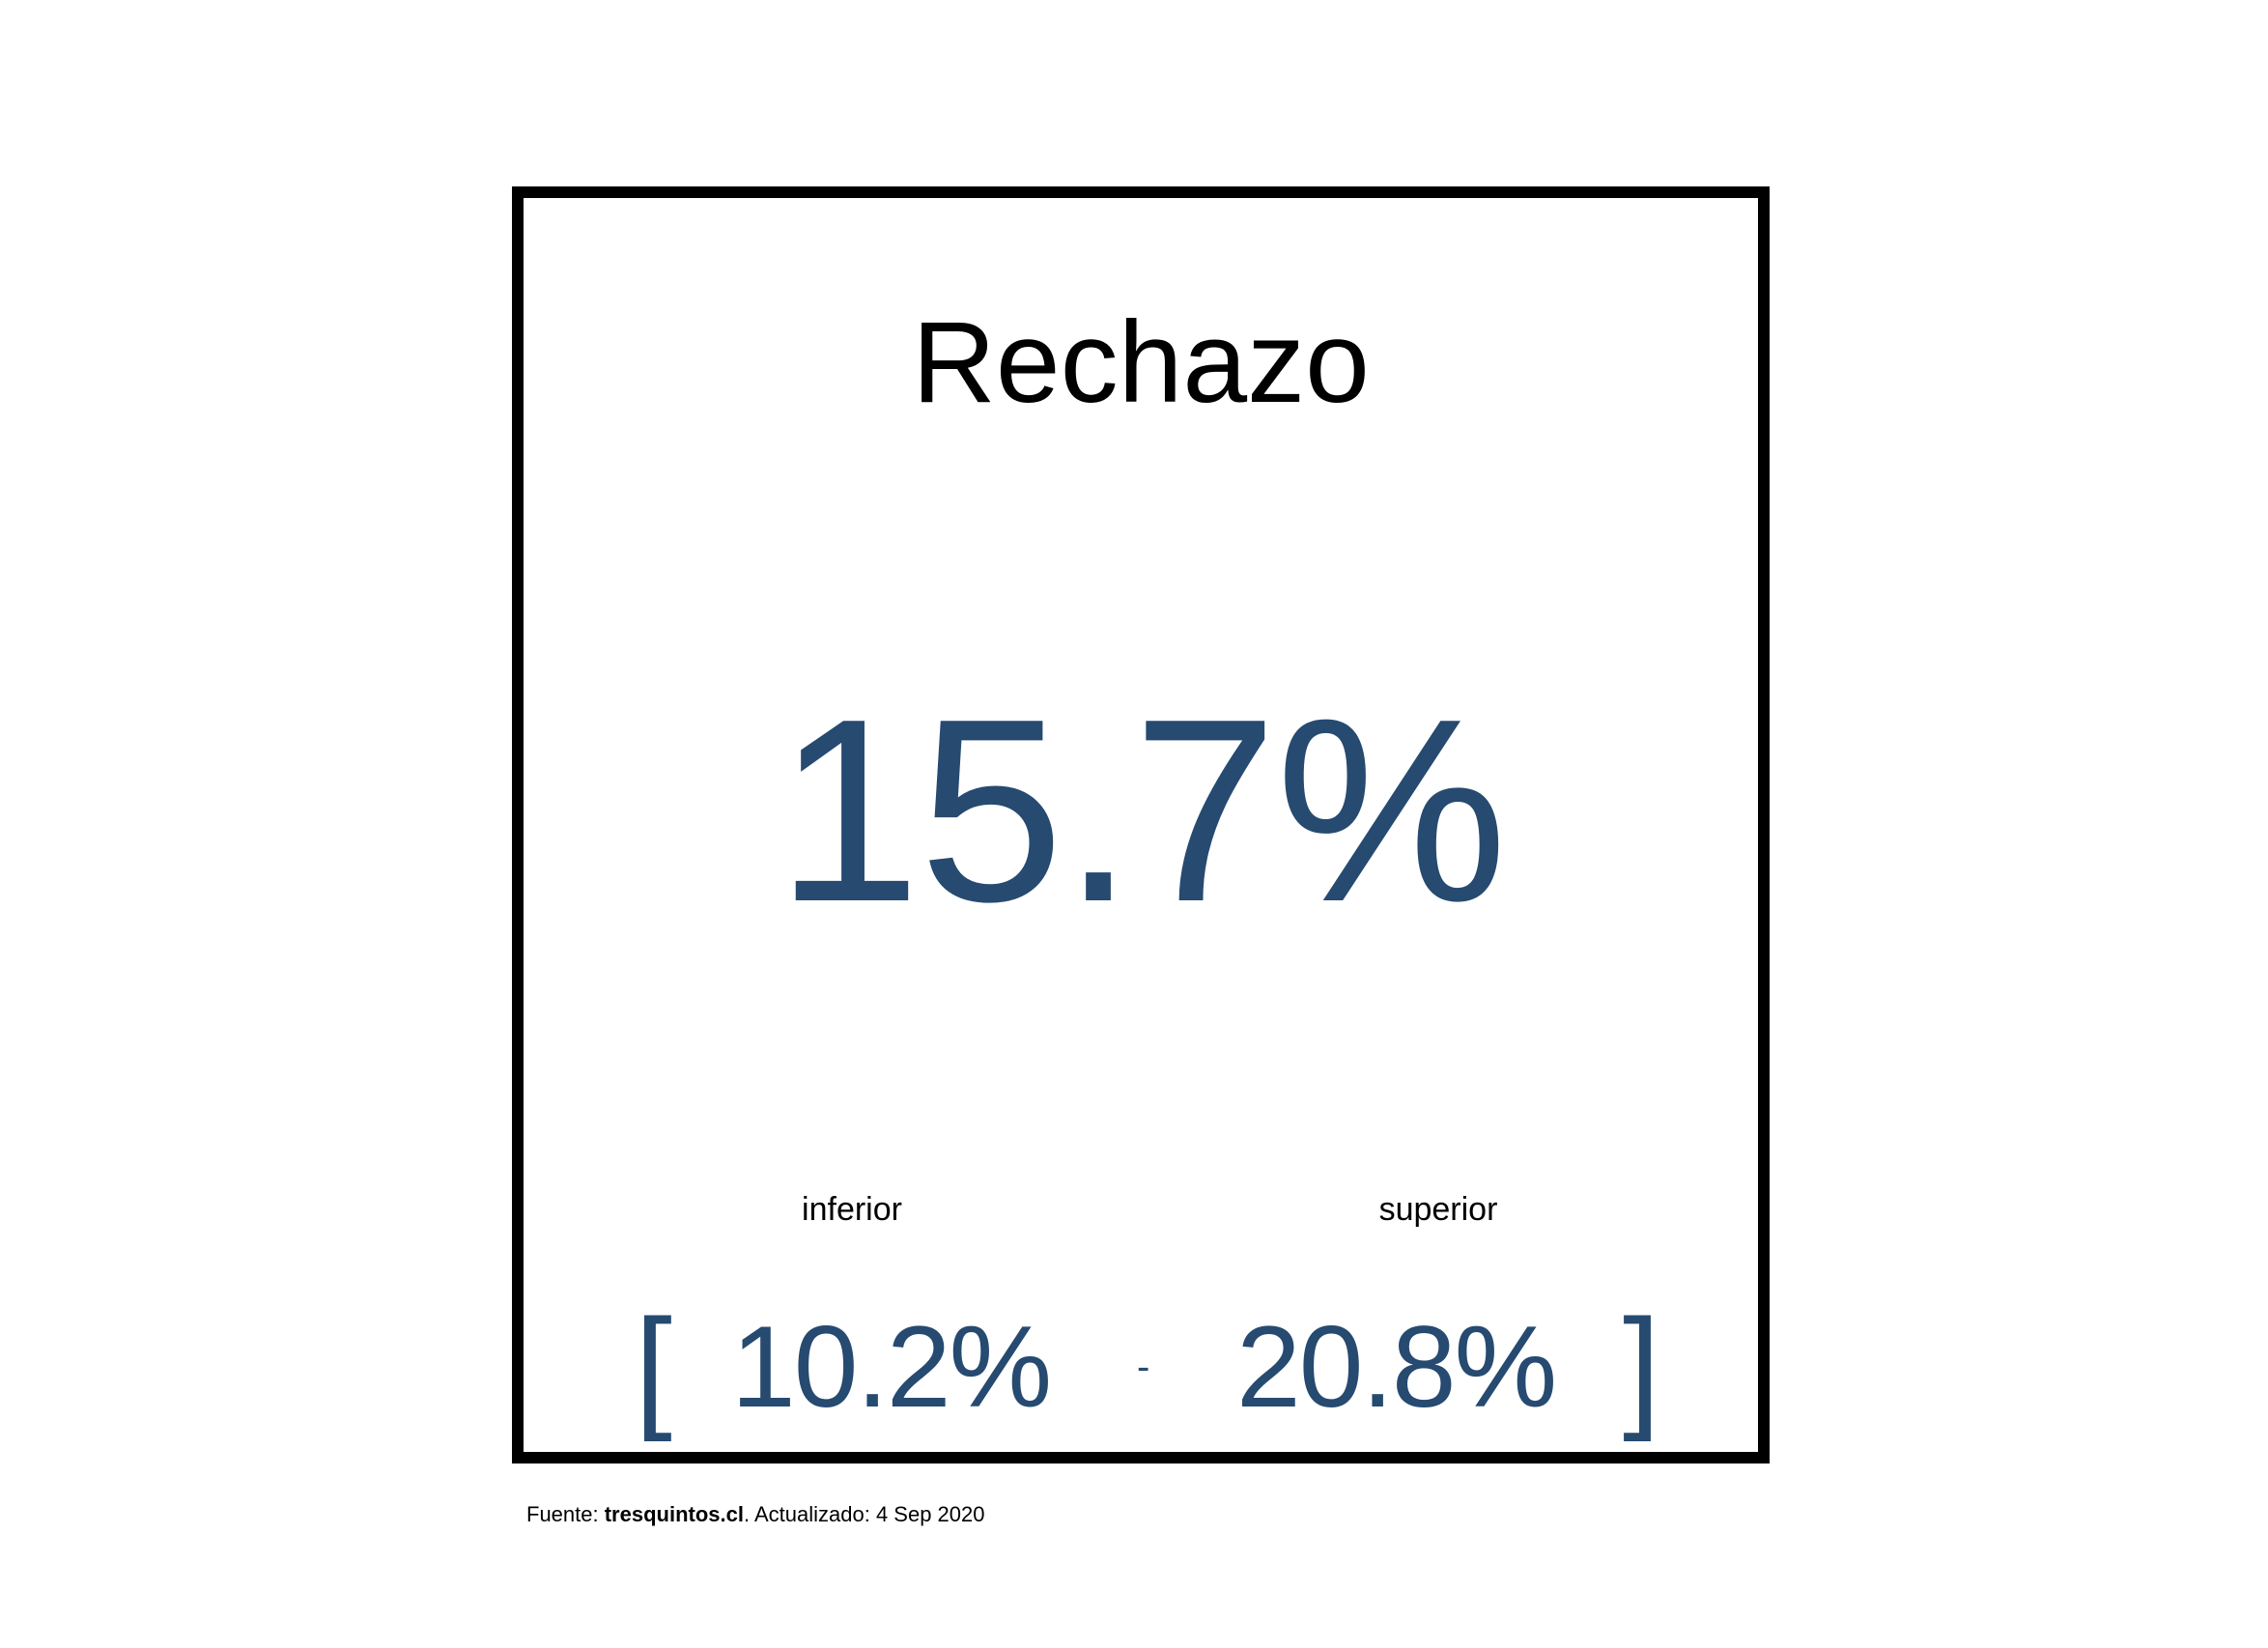 This screenshot has width=2268, height=1648. Describe the element at coordinates (1396, 1367) in the screenshot. I see `upper-bound-value: 20.8%` at that location.